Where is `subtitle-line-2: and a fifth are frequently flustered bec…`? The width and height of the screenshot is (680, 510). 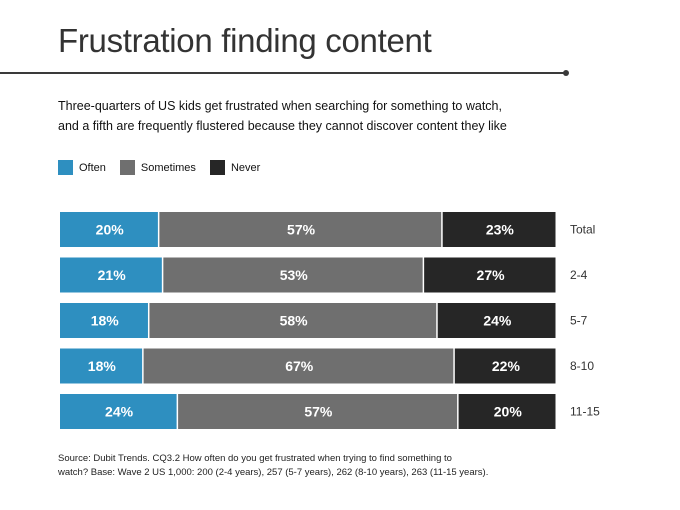 subtitle-line-2: and a fifth are frequently flustered bec… is located at coordinates (282, 126).